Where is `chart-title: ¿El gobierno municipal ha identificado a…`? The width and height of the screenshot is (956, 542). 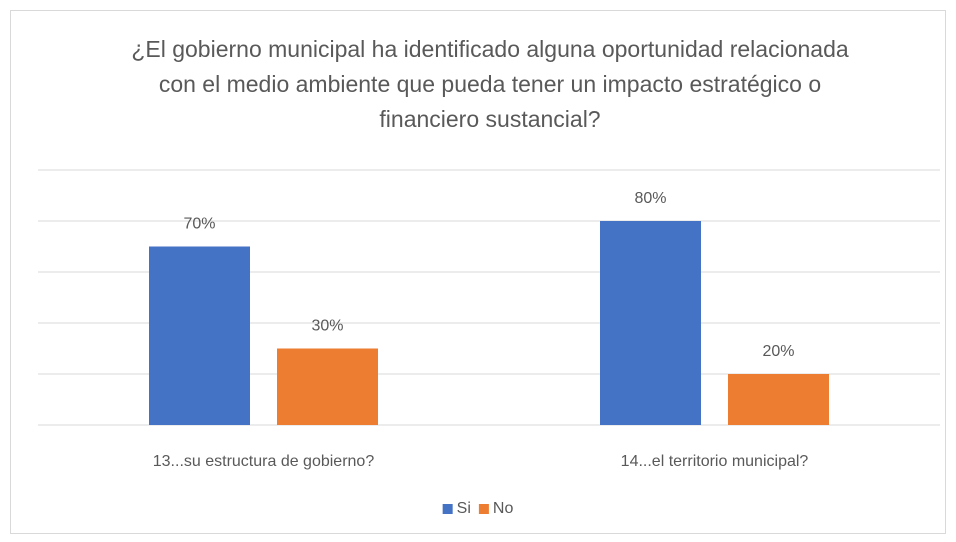
chart-title: ¿El gobierno municipal ha identificado a… is located at coordinates (490, 84).